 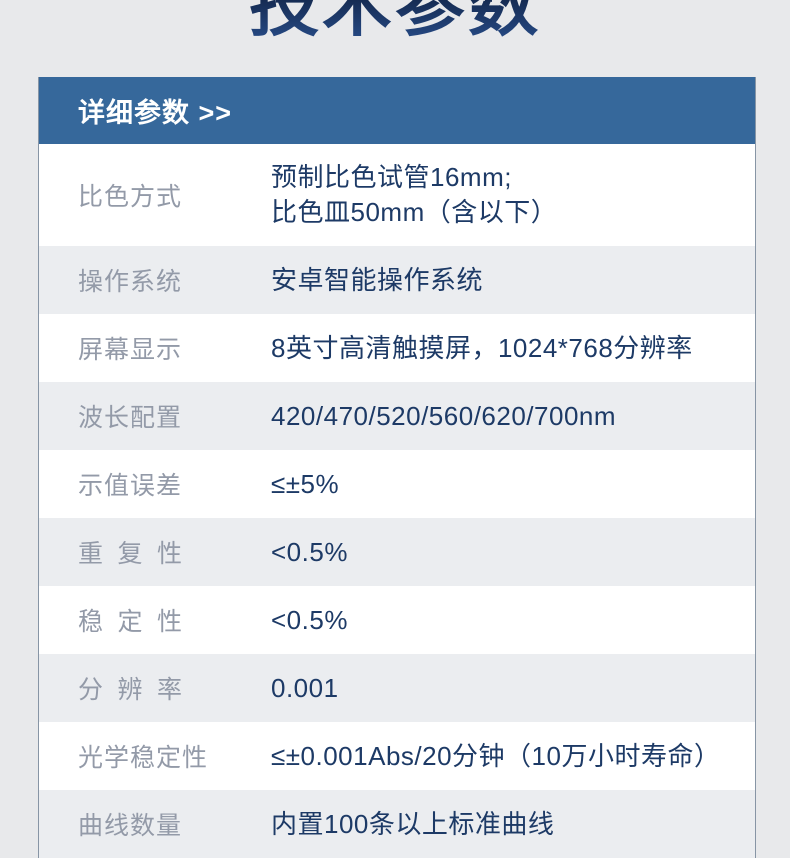 What do you see at coordinates (130, 350) in the screenshot?
I see `spec-label: 屏幕显示` at bounding box center [130, 350].